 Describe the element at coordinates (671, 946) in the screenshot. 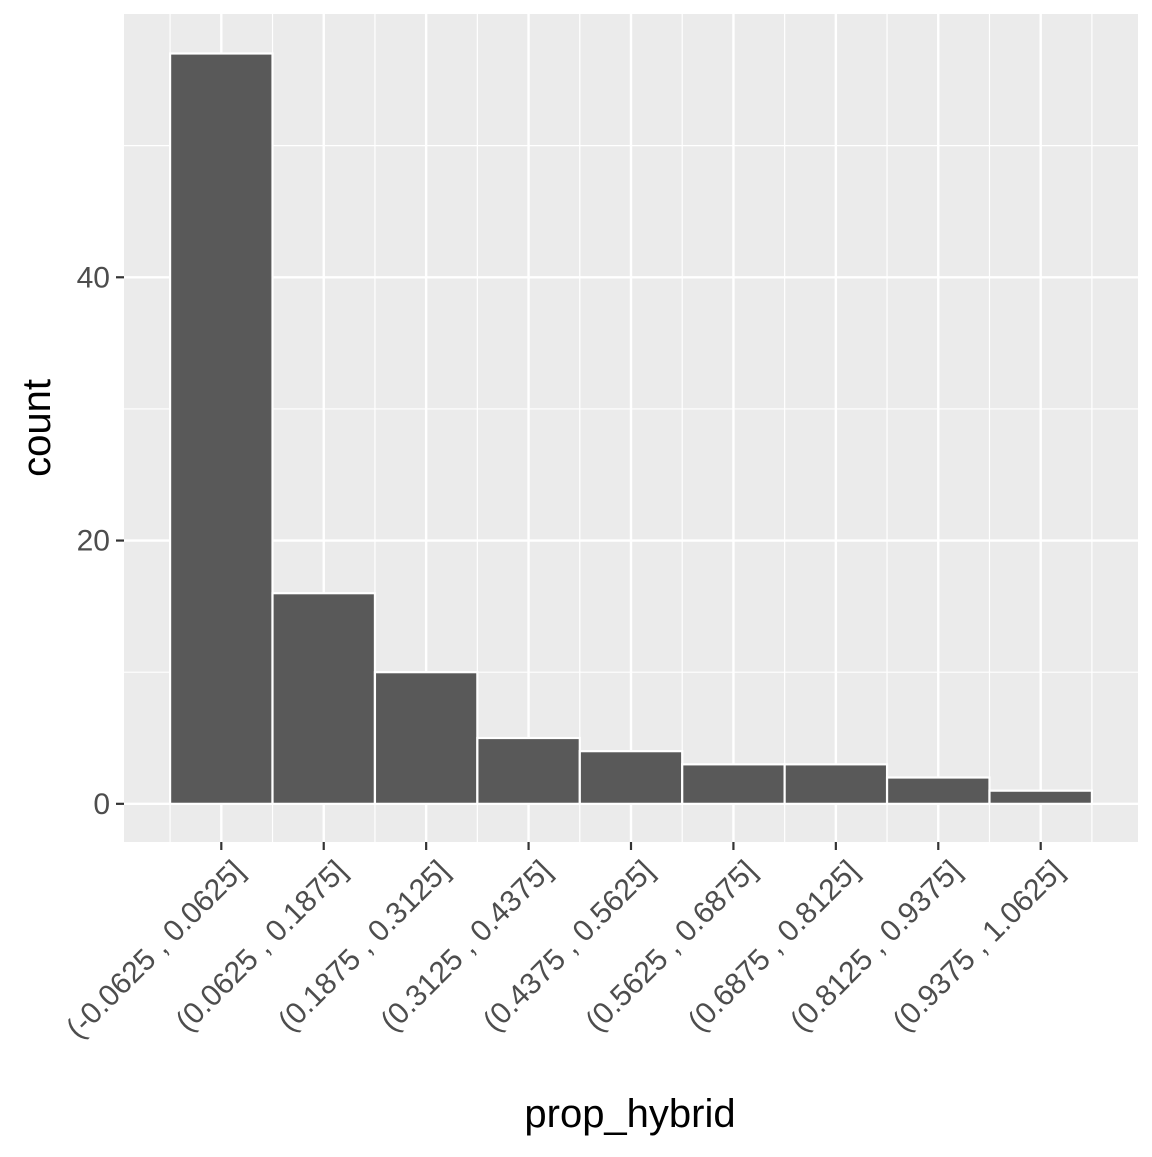

I see `x-tick-label: (0.5625 , 0.6875]` at that location.